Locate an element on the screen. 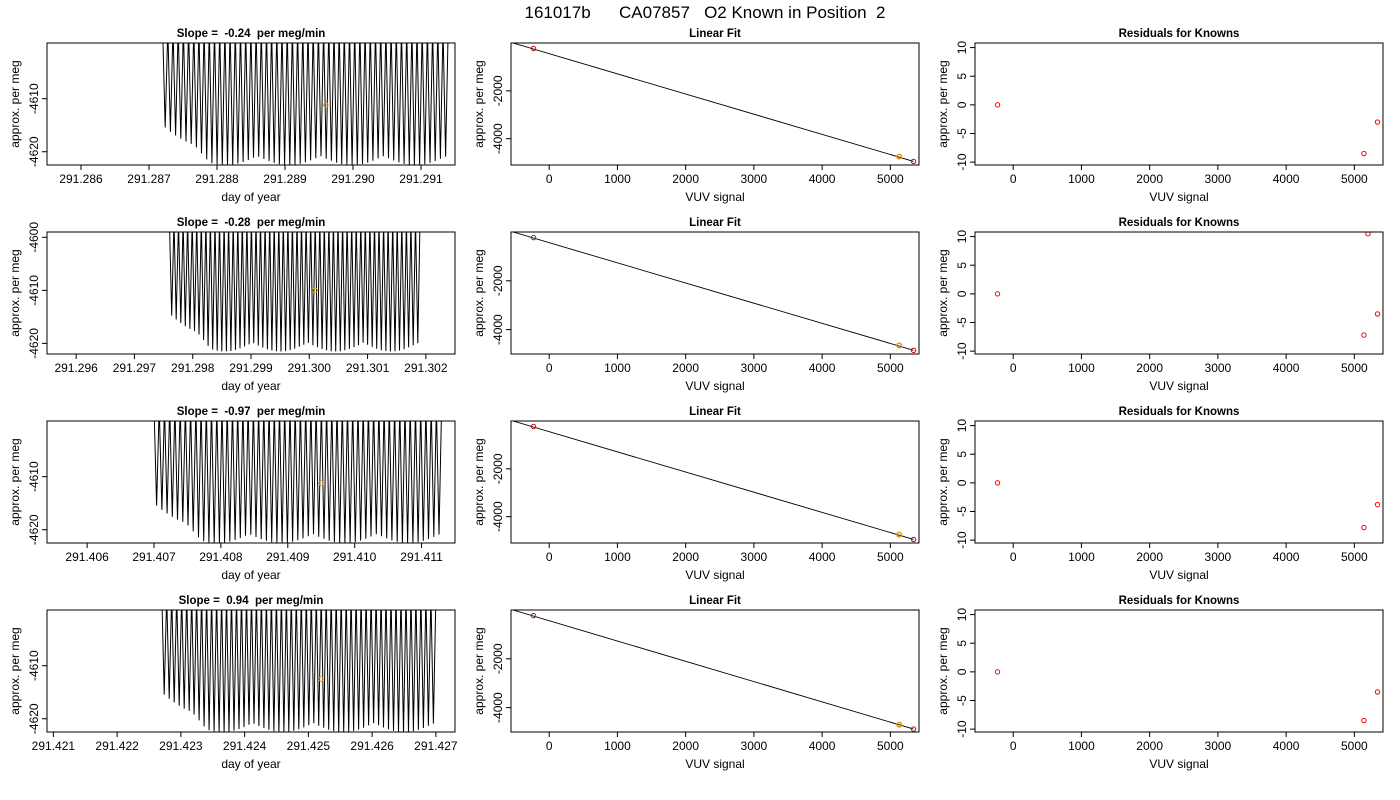 Image resolution: width=1400 pixels, height=800 pixels. x-tick-label: 291.411 is located at coordinates (421, 557).